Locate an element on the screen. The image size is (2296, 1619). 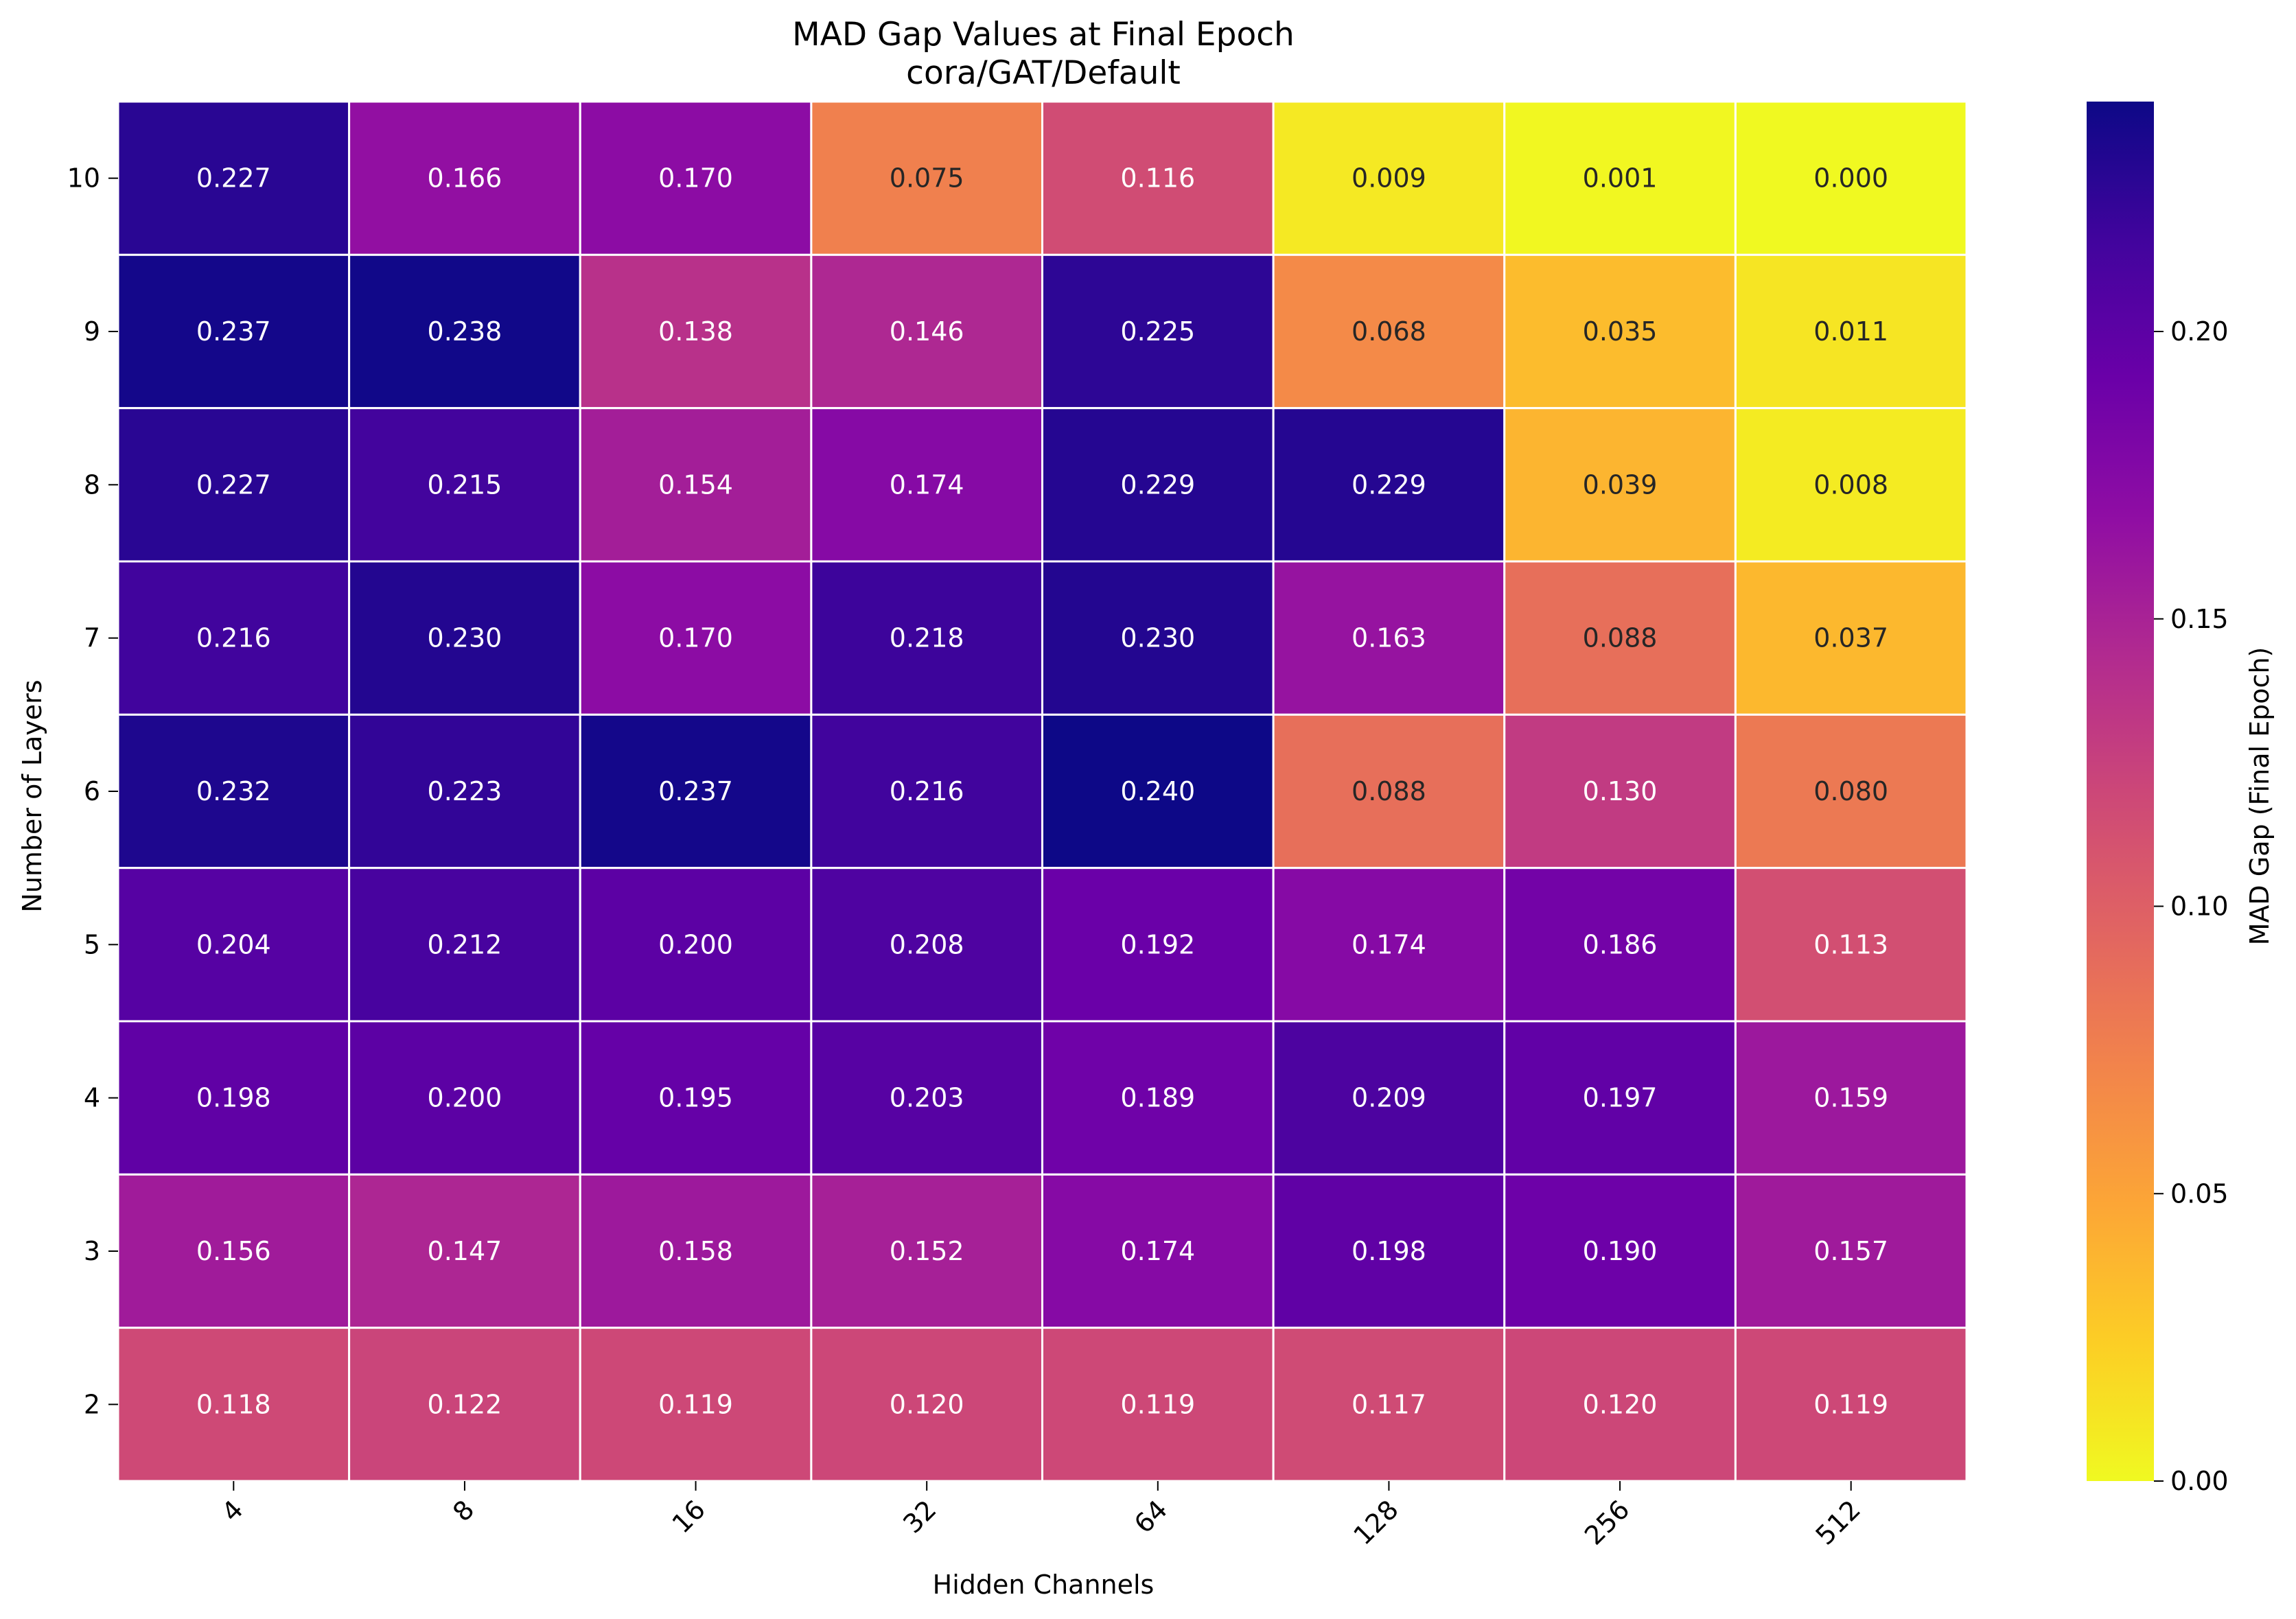
cell-value-label: 0.000 is located at coordinates (1851, 178).